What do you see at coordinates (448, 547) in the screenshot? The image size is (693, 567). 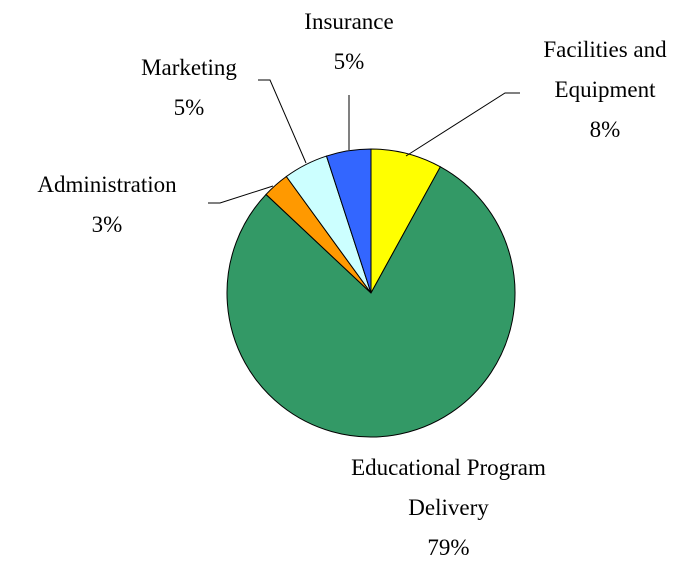 I see `value-label: 79%` at bounding box center [448, 547].